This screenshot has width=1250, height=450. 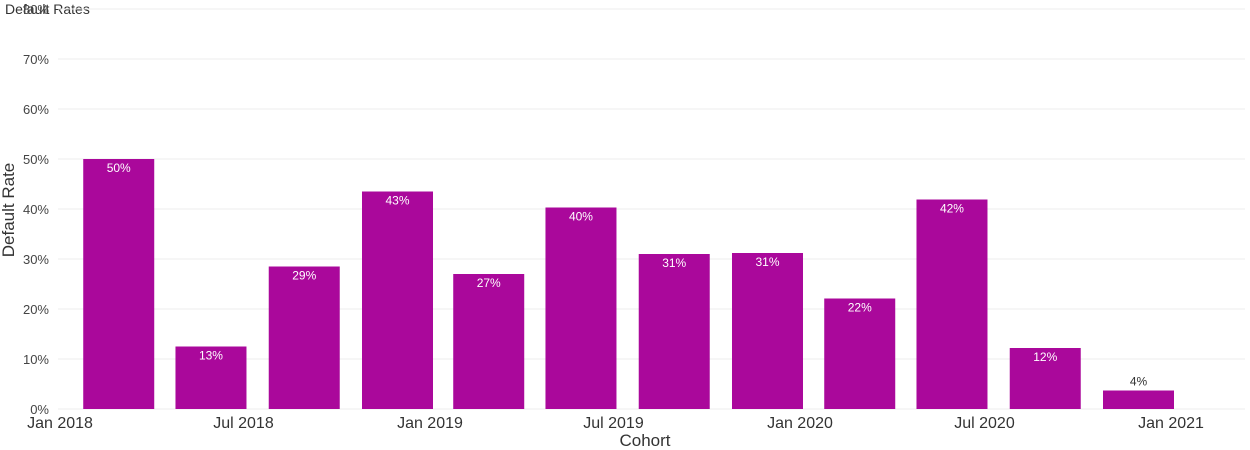 What do you see at coordinates (1045, 357) in the screenshot?
I see `bar-data-label: 12%` at bounding box center [1045, 357].